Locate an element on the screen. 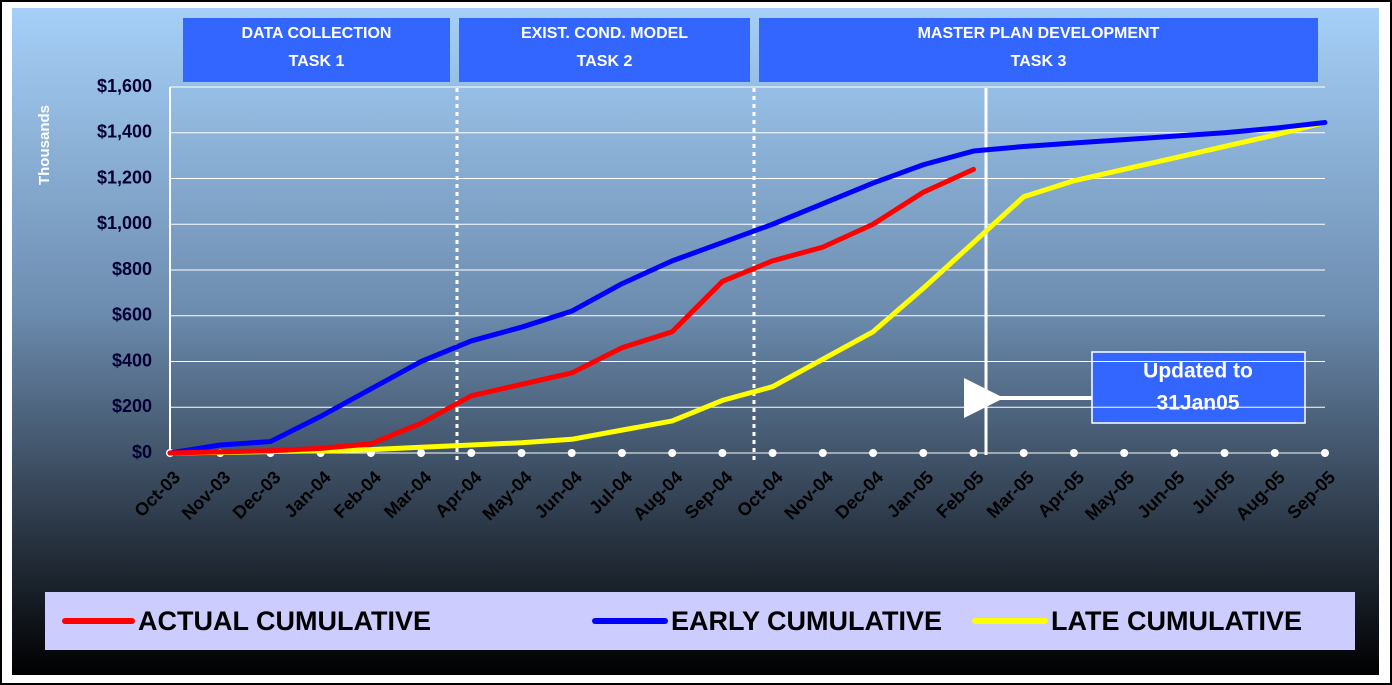  task-label: TASK 2 is located at coordinates (605, 61).